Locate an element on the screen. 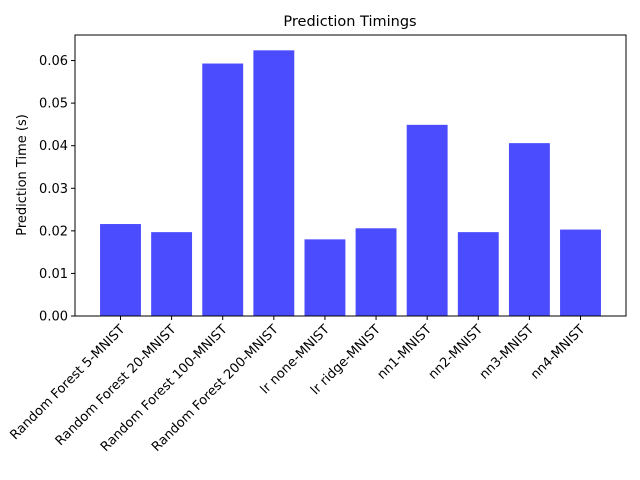  chart-title: Prediction Timings is located at coordinates (349, 22).